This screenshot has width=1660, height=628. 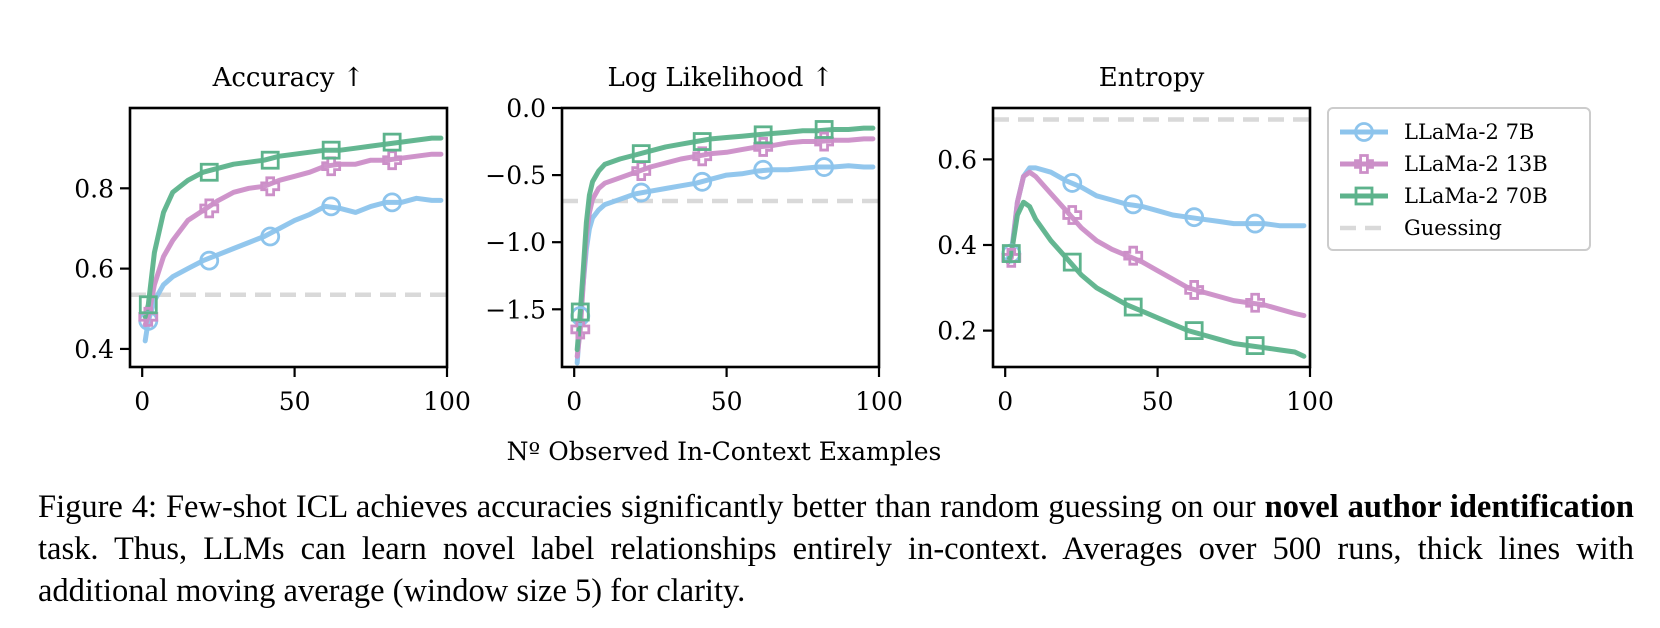 I want to click on series-raw-llama-2-13b, so click(x=724, y=247).